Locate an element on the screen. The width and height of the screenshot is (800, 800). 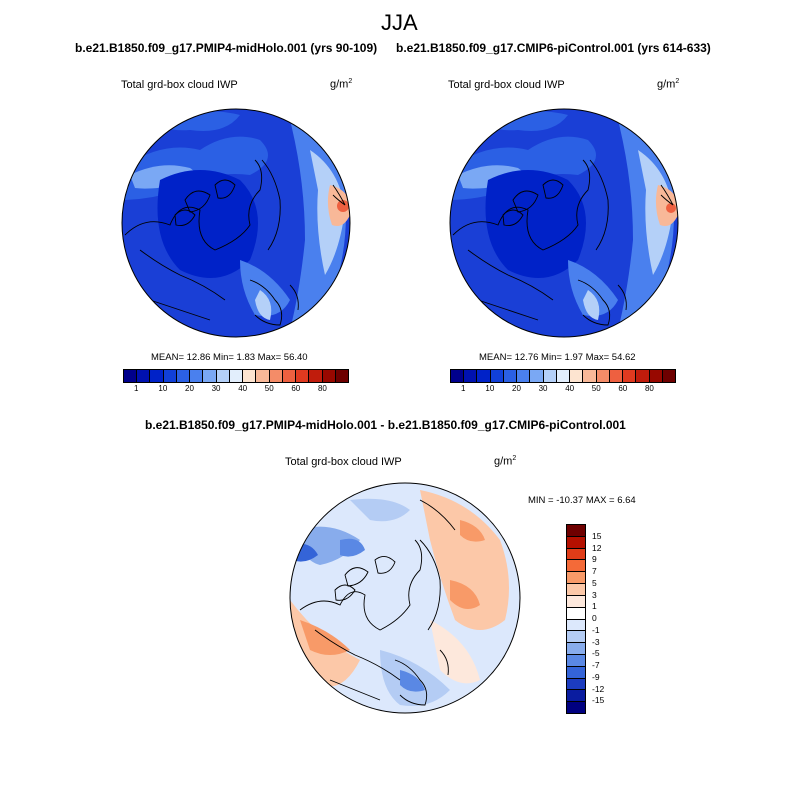
panel2-units: g/m2 is located at coordinates (668, 84).